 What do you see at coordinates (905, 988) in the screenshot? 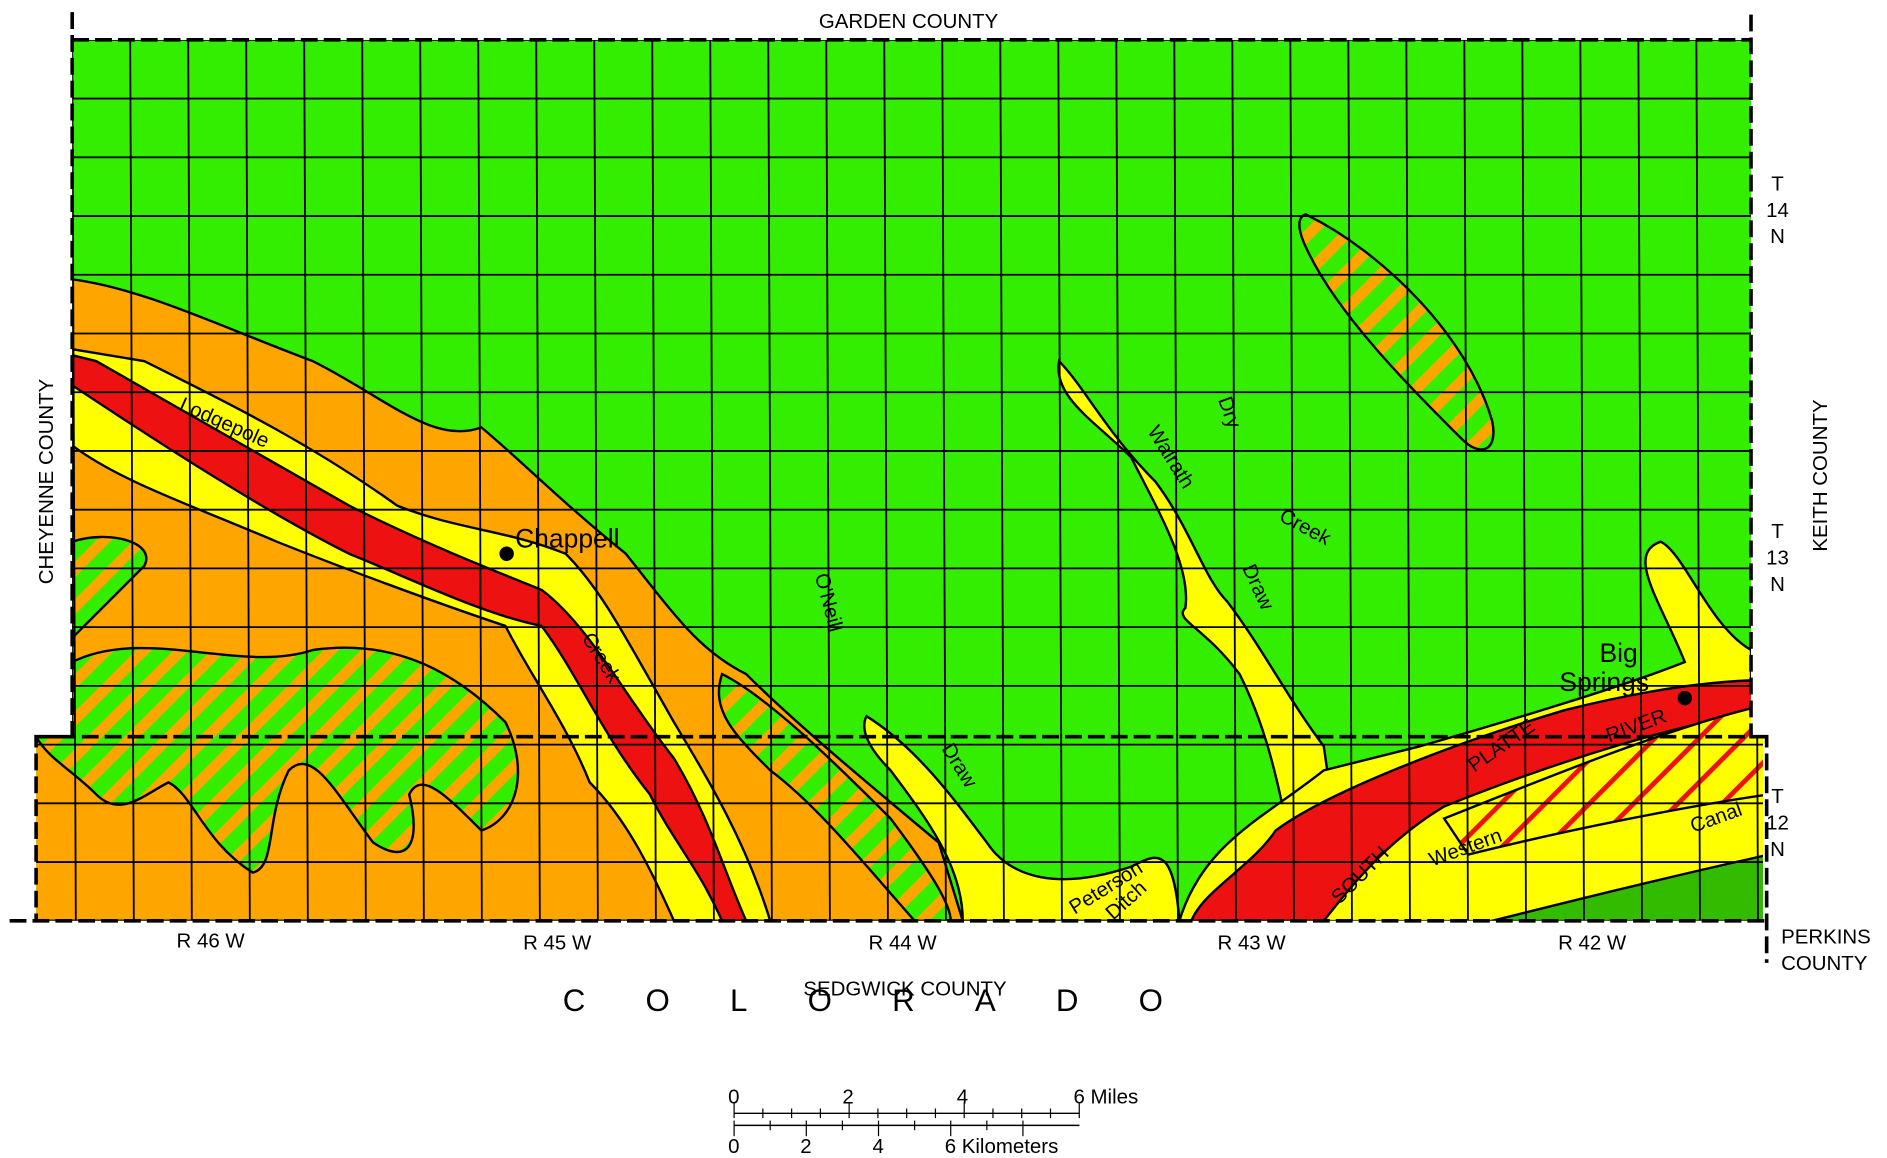
I see `county-label: SEDGWICK COUNTY` at bounding box center [905, 988].